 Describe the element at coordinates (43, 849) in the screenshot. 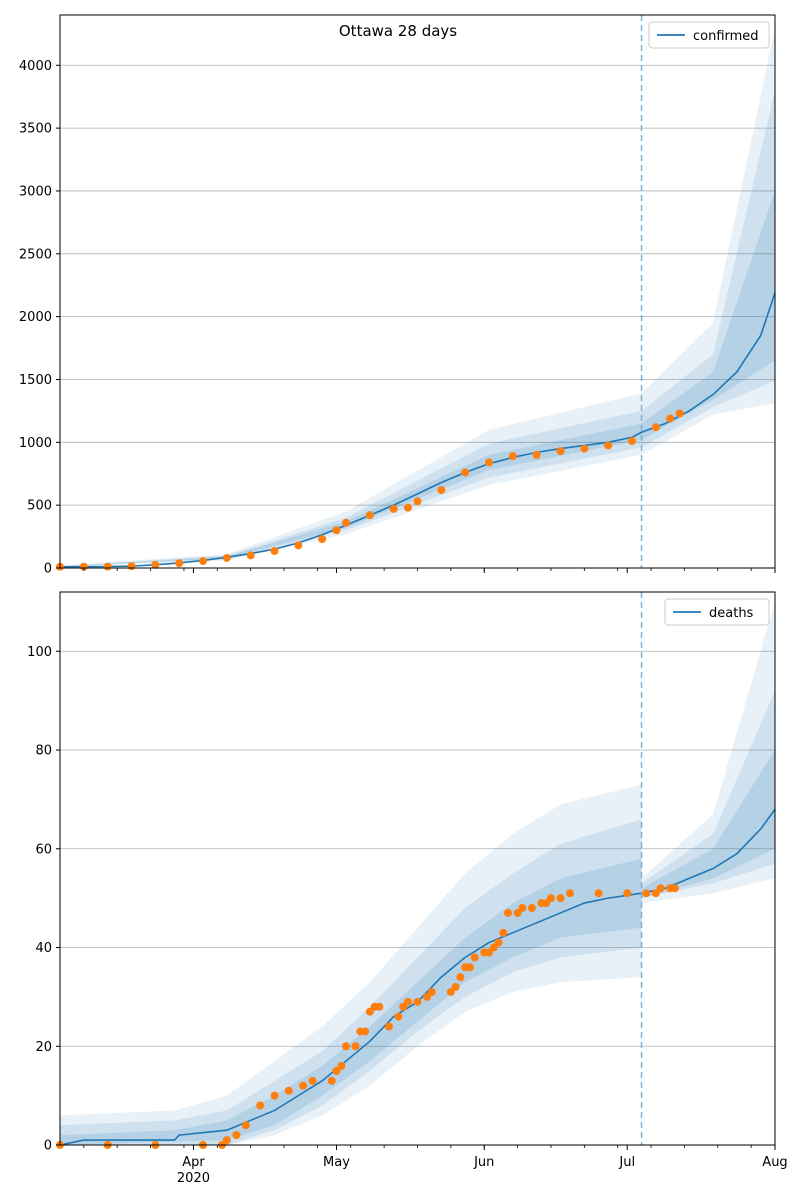

I see `y-tick-label: 60` at that location.